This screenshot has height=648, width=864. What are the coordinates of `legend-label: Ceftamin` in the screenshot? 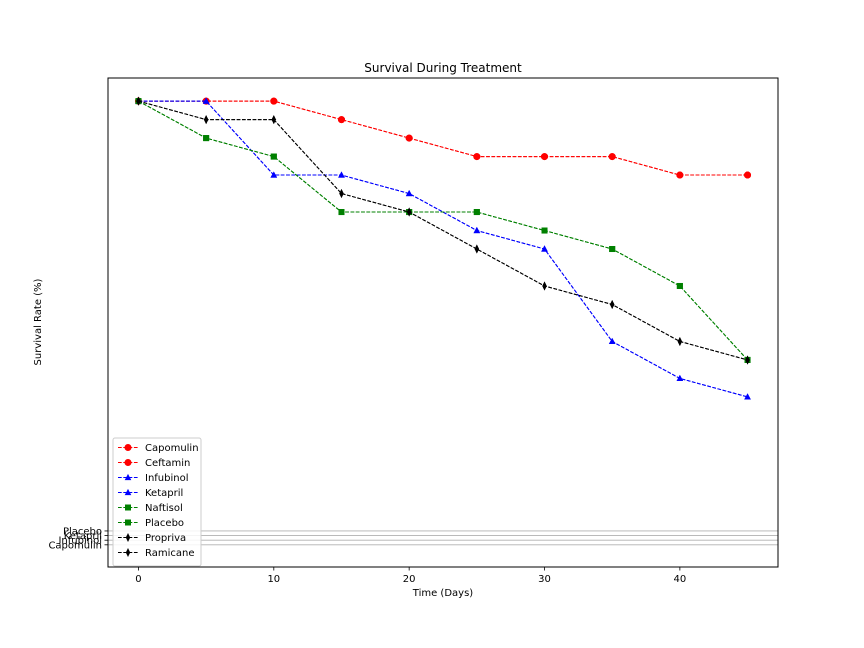 It's located at (167, 463).